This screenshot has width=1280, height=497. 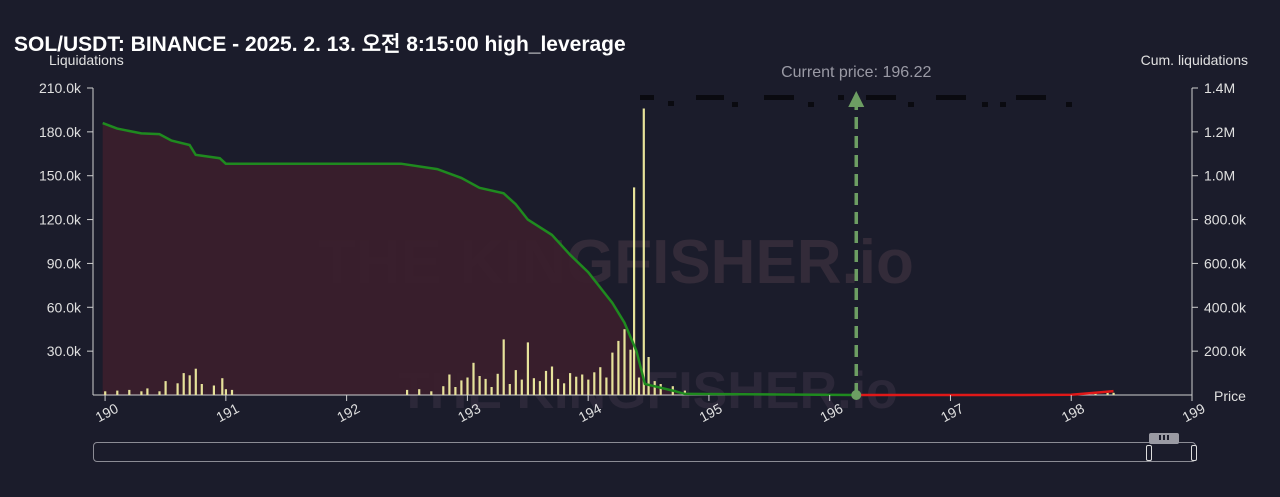 What do you see at coordinates (1194, 60) in the screenshot?
I see `y2-axis-title: Cum. liquidations` at bounding box center [1194, 60].